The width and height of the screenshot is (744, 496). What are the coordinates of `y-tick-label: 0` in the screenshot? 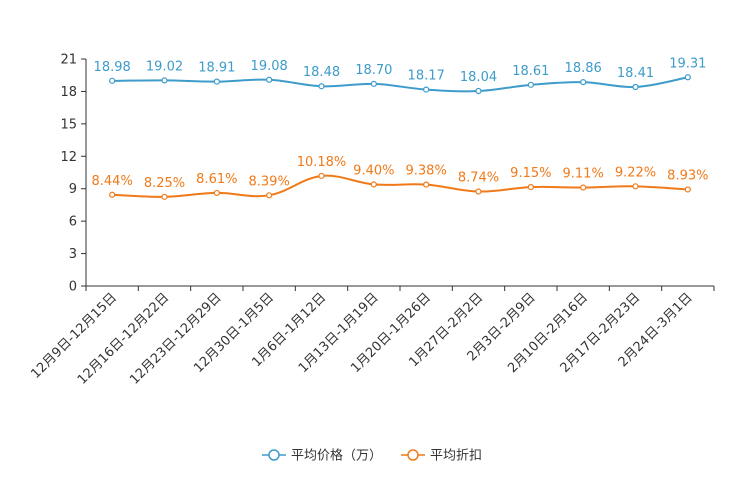 It's located at (73, 287).